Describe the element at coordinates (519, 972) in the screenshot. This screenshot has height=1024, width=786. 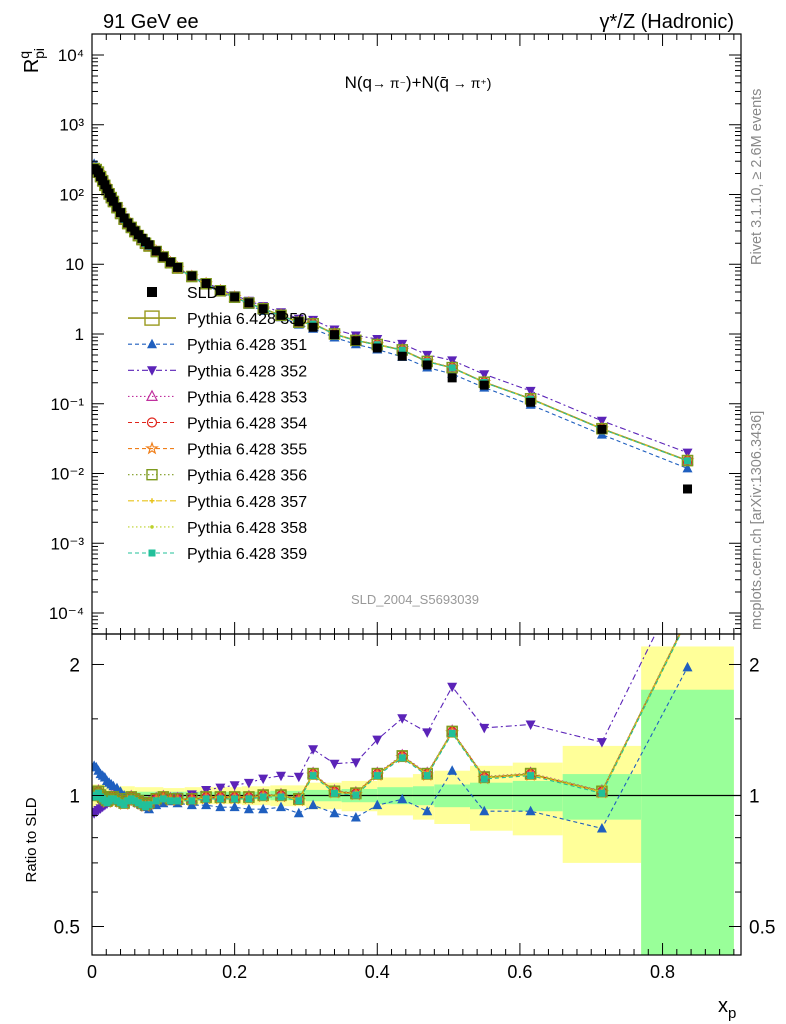
I see `x-tick-label: 0.6` at that location.